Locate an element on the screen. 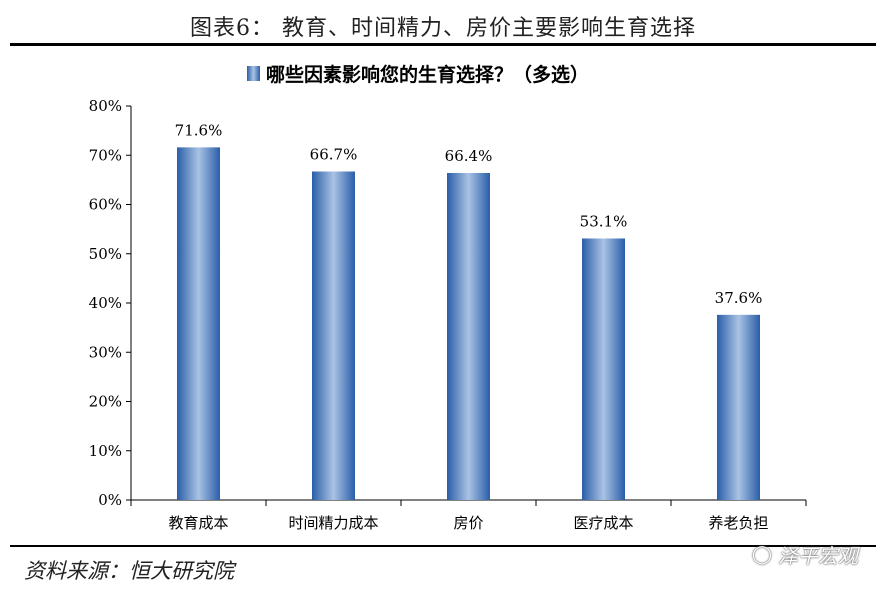 The width and height of the screenshot is (886, 590). y-tick-label: 40% is located at coordinates (105, 303).